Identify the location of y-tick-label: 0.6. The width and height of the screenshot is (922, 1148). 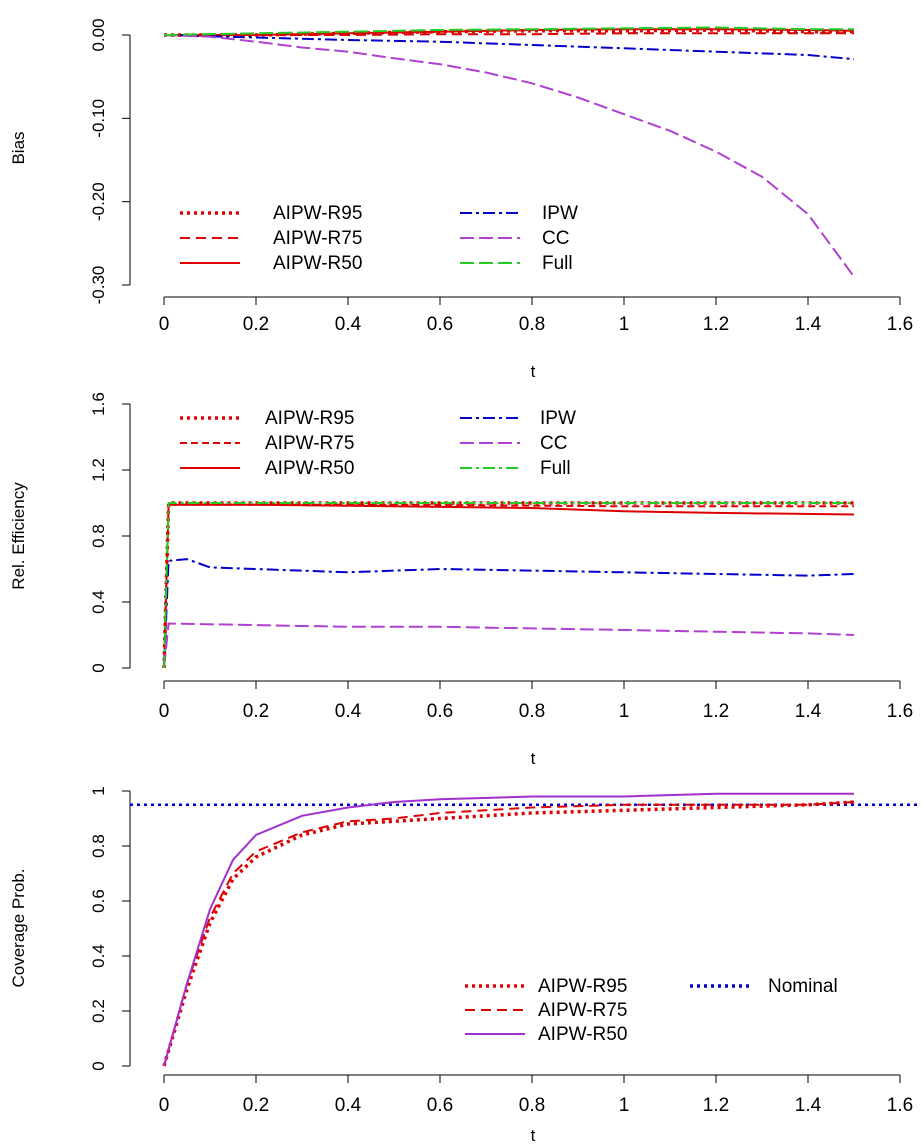
(98, 901).